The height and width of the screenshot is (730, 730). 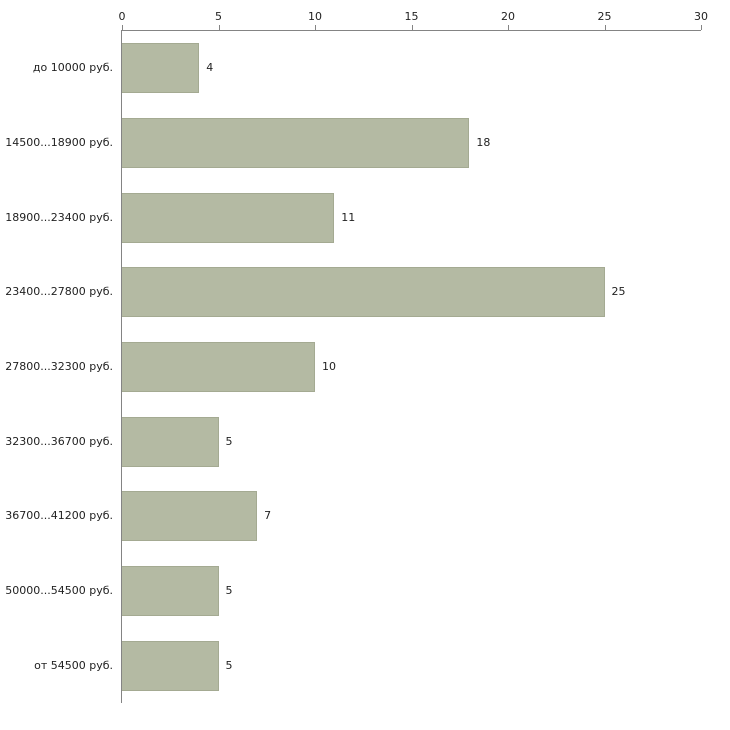 I want to click on category-label: 50000...54500 руб., so click(x=59, y=590).